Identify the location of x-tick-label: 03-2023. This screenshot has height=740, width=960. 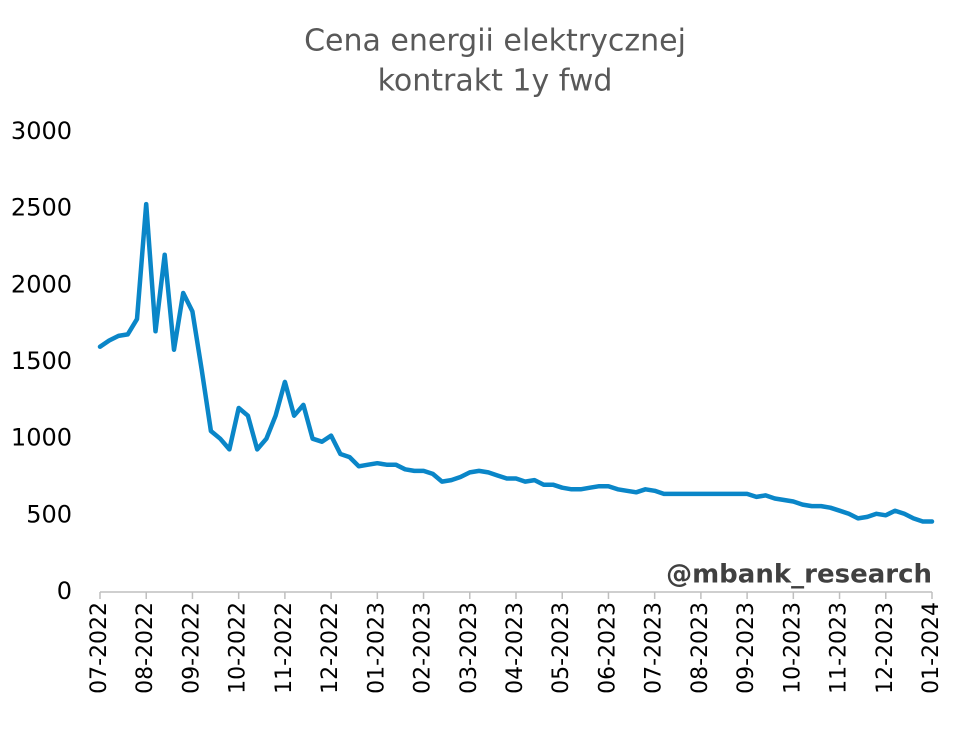
(469, 648).